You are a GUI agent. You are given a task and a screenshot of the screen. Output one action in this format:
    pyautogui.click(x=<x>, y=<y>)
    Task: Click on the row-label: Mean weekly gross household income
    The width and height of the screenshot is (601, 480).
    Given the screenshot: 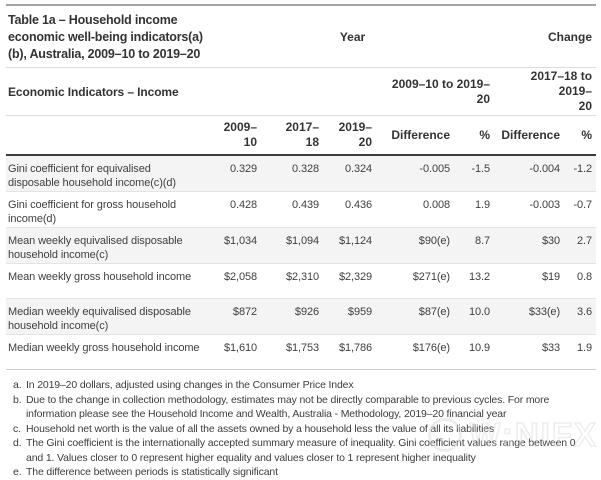 What is the action you would take?
    pyautogui.click(x=108, y=281)
    